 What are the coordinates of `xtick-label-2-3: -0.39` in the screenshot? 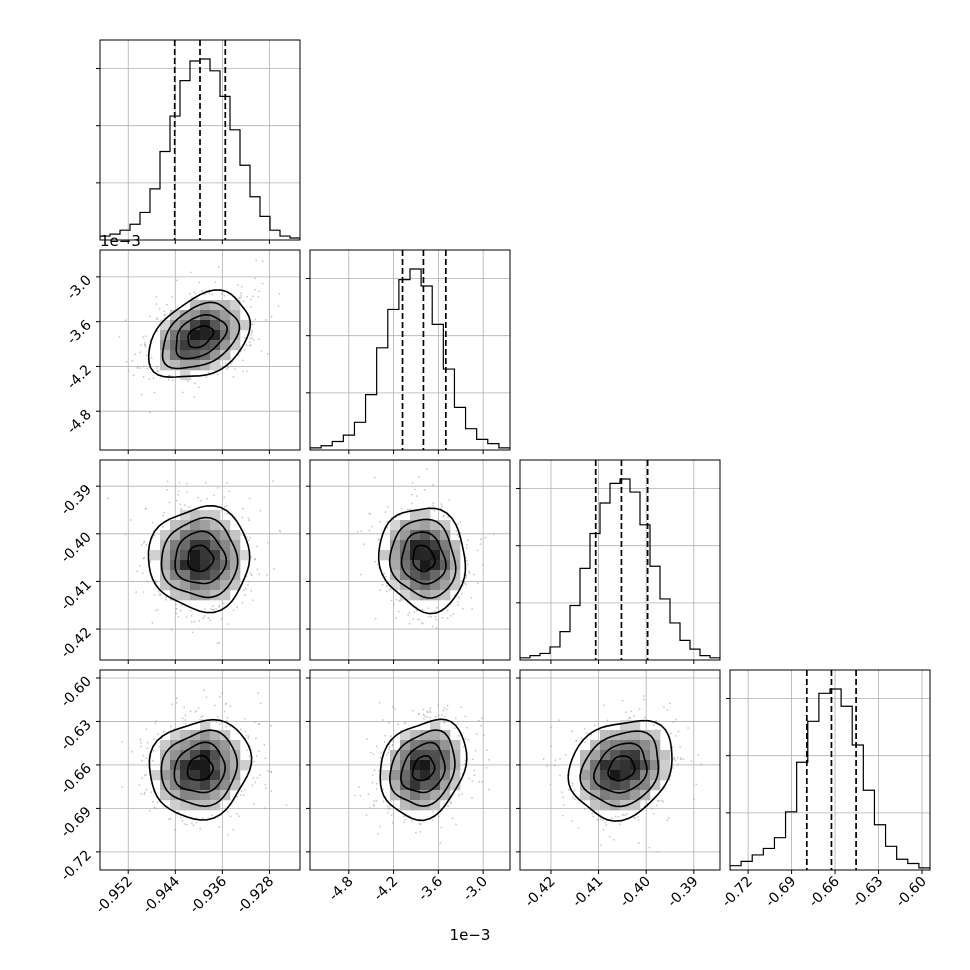 It's located at (683, 892).